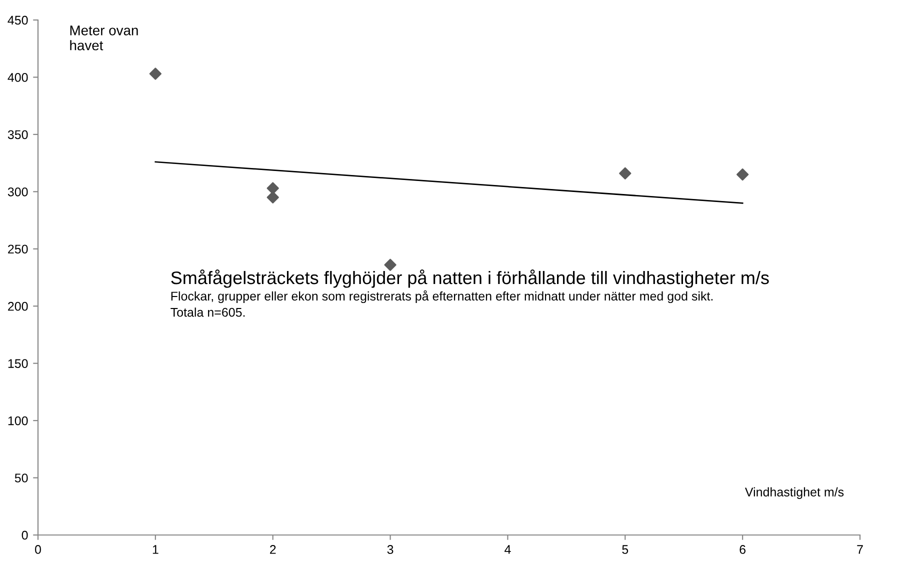  I want to click on y-tick-label: 150, so click(18, 363).